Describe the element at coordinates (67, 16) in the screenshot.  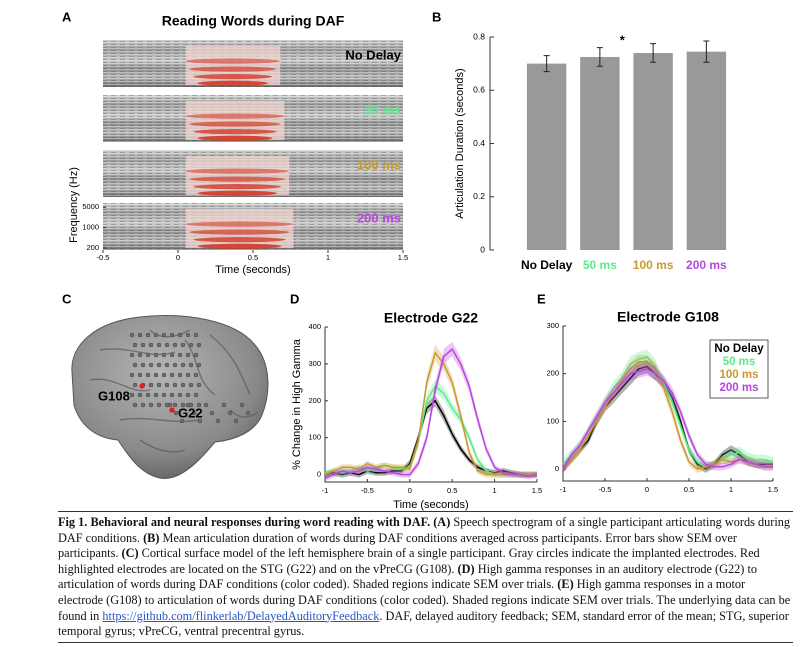
I see `panel-letter: A` at that location.